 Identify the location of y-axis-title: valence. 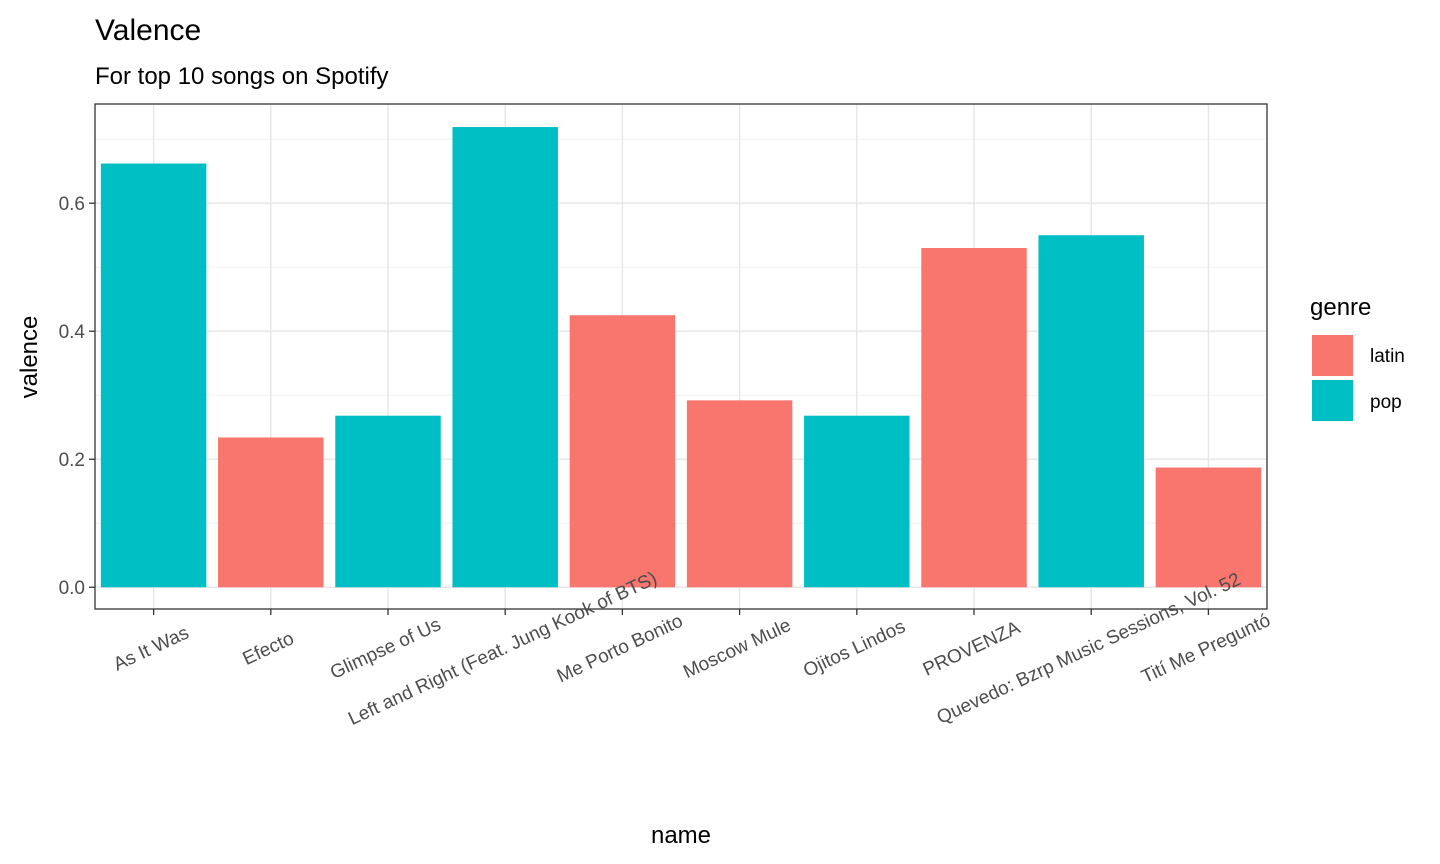
(29, 357).